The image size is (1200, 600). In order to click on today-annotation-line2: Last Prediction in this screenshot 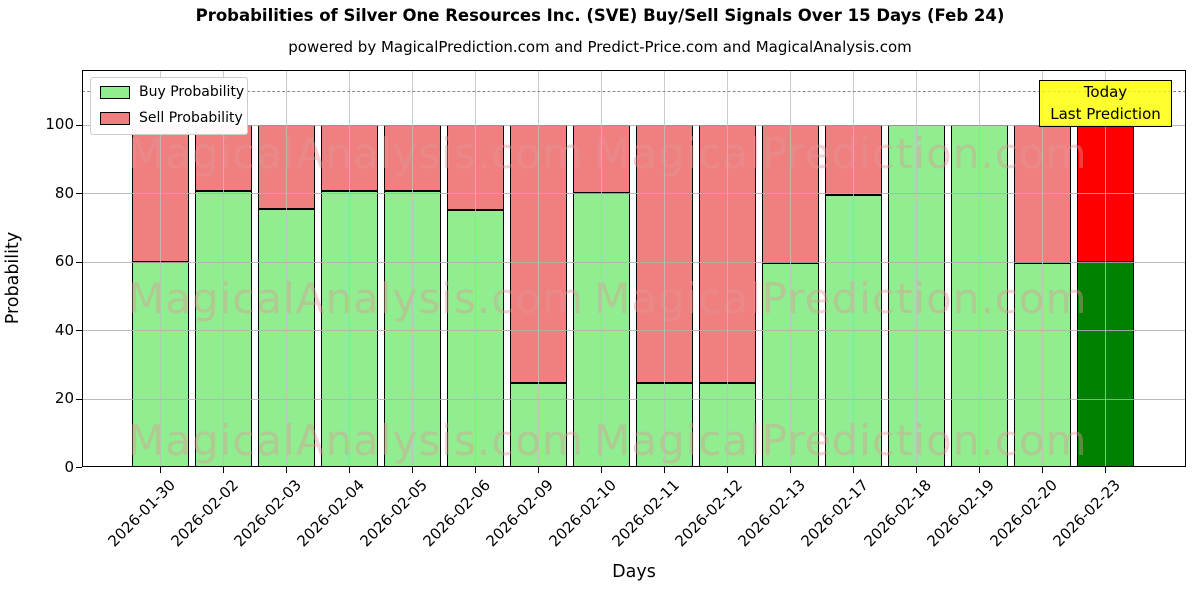, I will do `click(1105, 114)`.